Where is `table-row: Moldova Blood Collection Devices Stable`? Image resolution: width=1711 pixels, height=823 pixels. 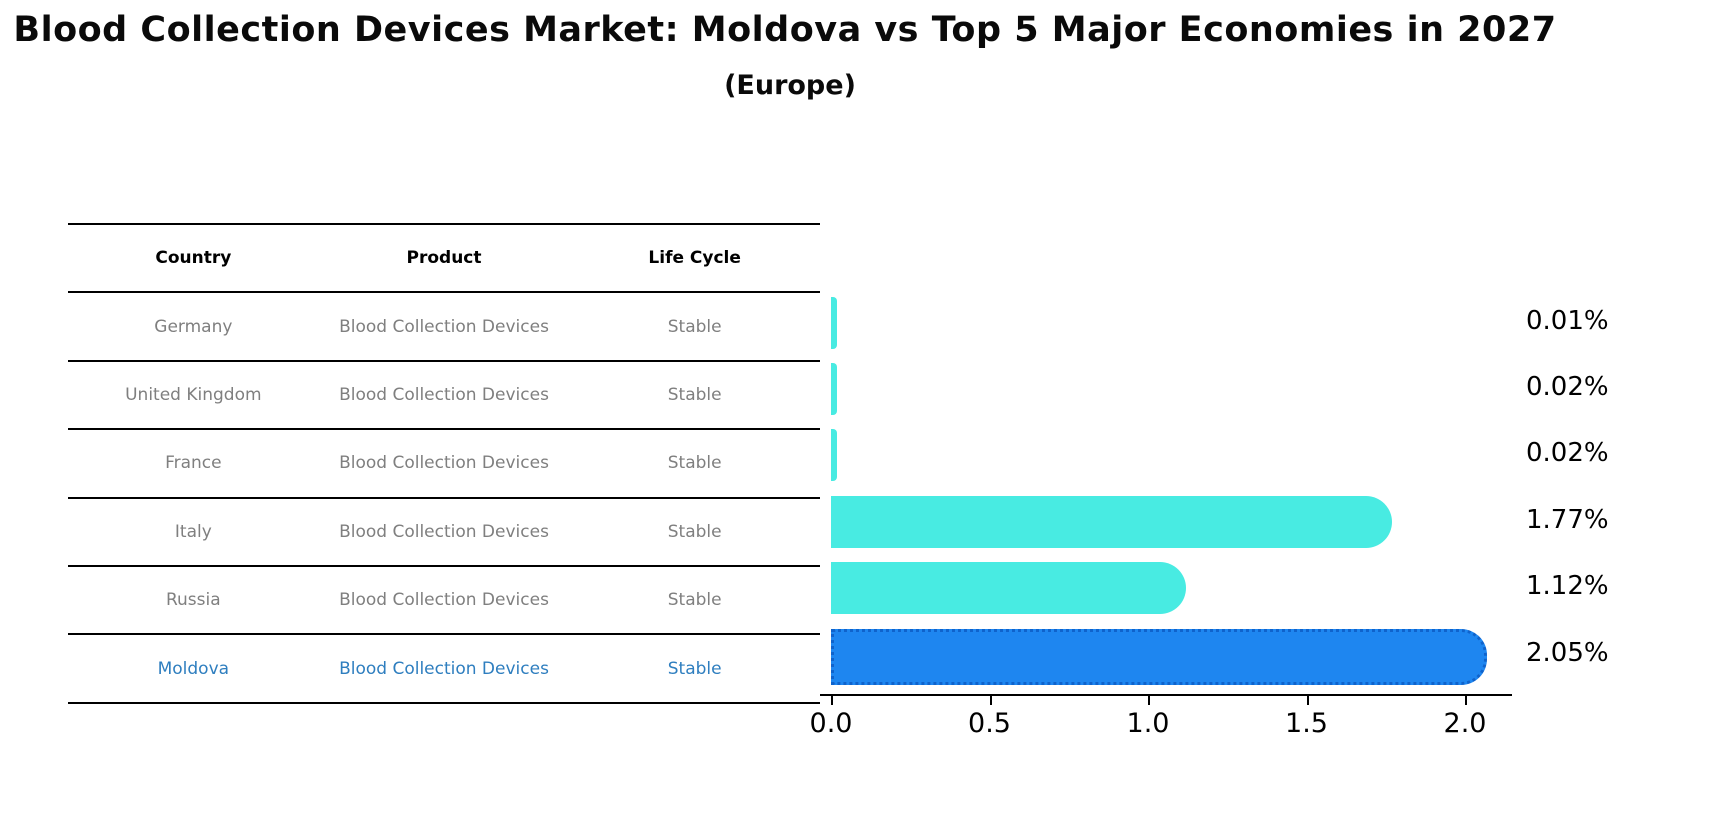
table-row: Moldova Blood Collection Devices Stable is located at coordinates (444, 668).